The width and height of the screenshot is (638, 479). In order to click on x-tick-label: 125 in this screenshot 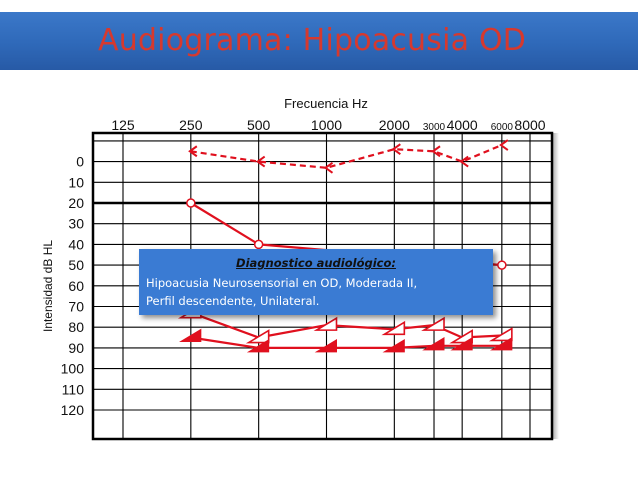, I will do `click(123, 125)`.